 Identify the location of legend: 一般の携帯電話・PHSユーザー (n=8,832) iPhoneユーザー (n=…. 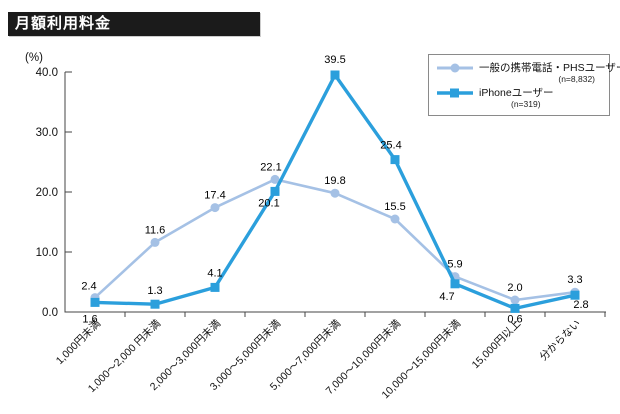
(524, 85).